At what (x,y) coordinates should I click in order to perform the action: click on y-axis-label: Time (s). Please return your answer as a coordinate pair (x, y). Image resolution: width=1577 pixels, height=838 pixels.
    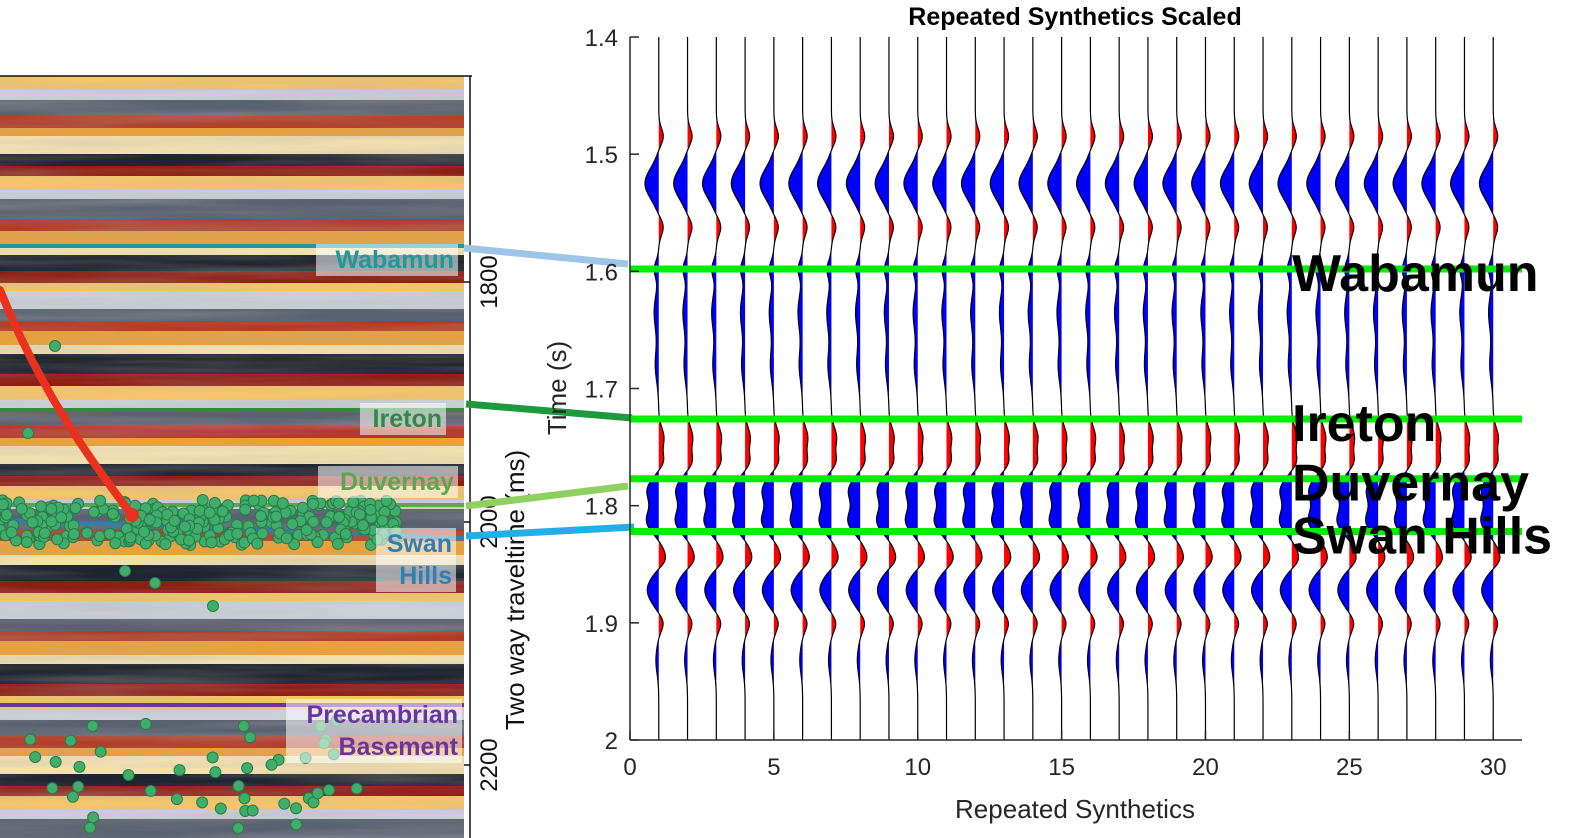
    Looking at the image, I should click on (557, 388).